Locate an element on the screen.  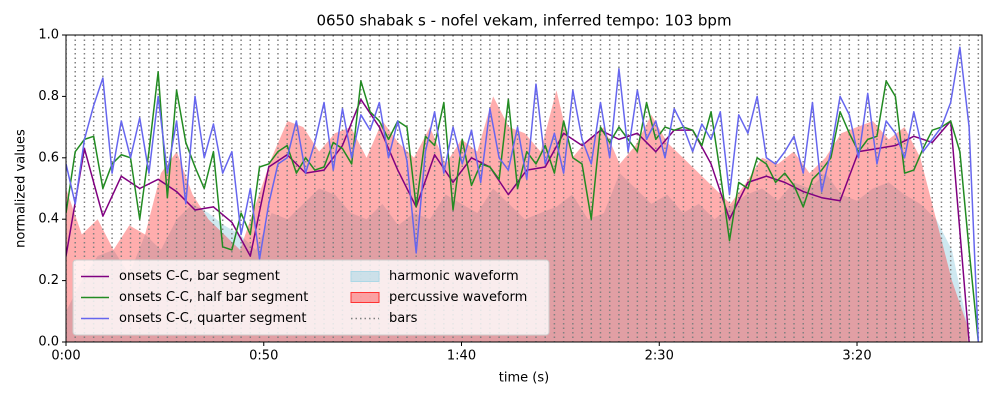
y-tick-label: 1.0 is located at coordinates (48, 35).